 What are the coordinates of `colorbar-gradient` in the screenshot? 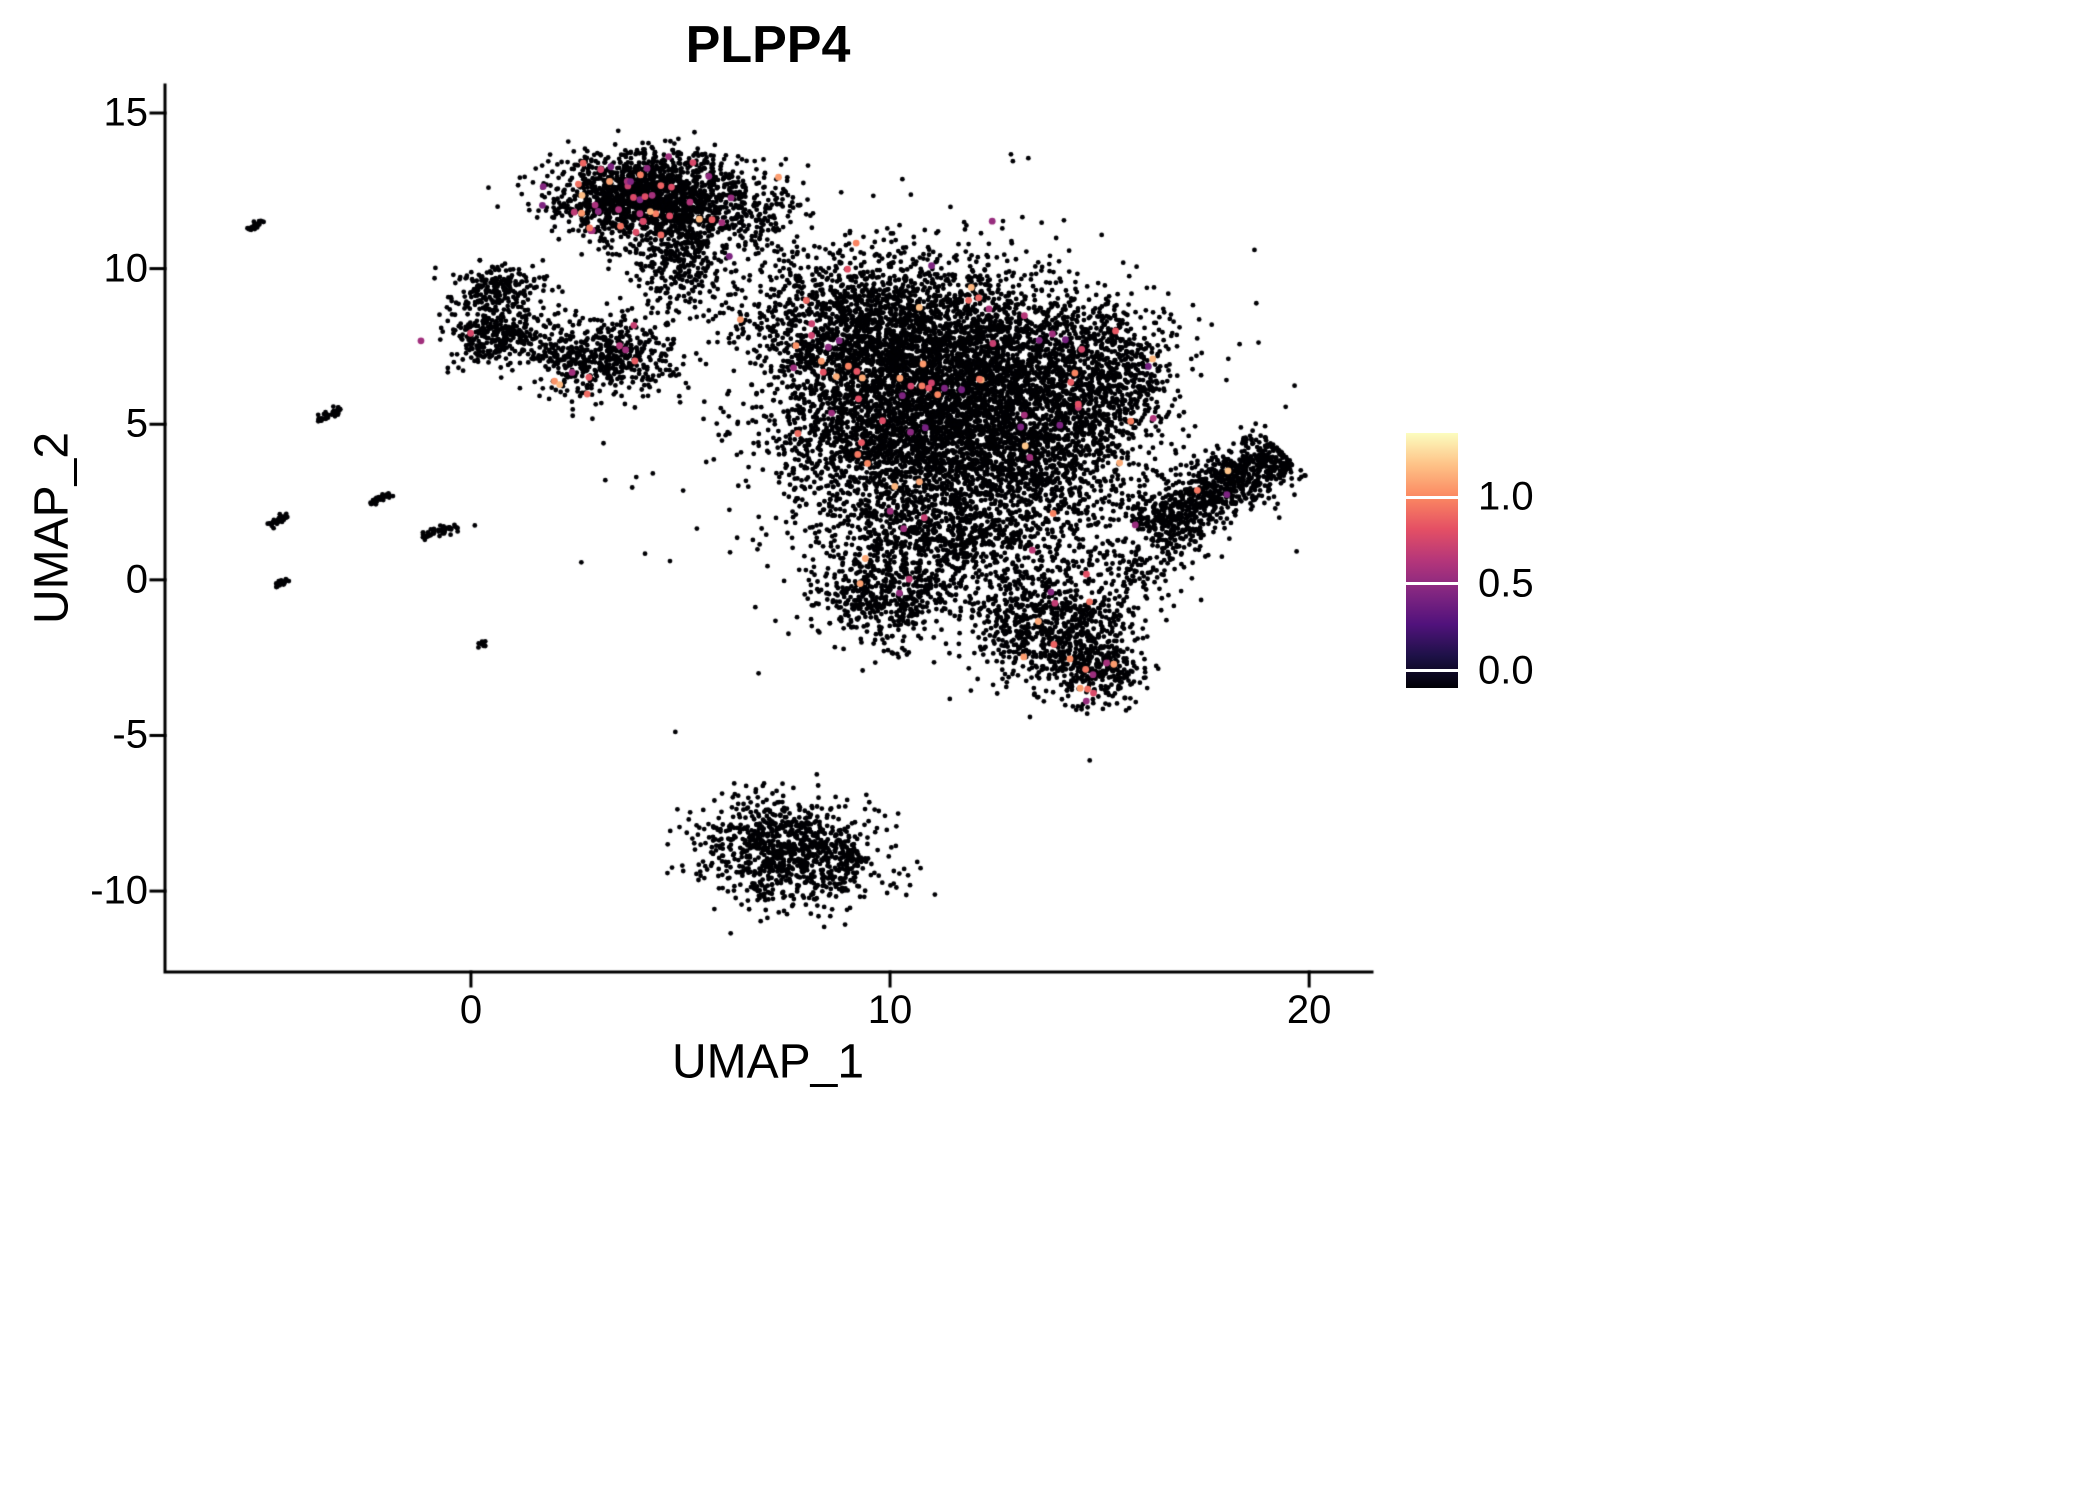 It's located at (1432, 560).